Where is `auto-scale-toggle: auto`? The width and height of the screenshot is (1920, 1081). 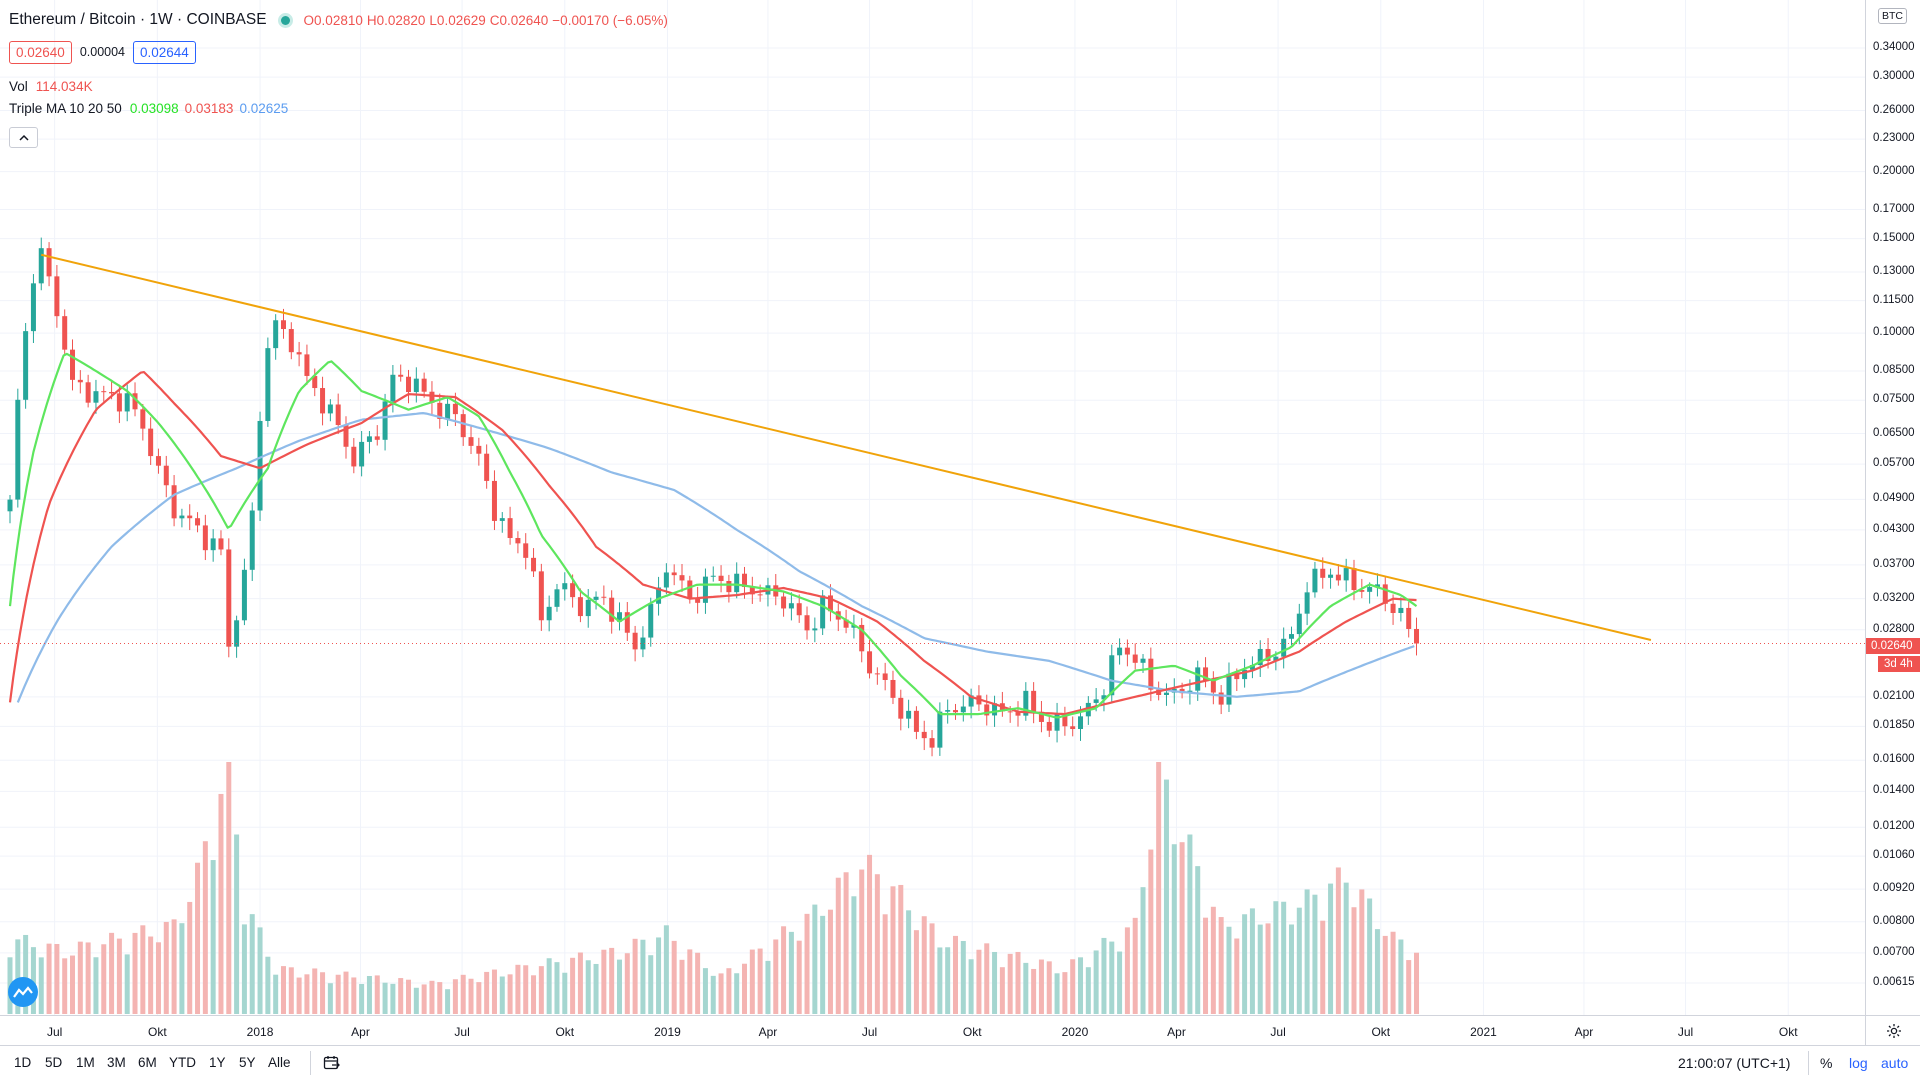
auto-scale-toggle: auto is located at coordinates (1895, 1063).